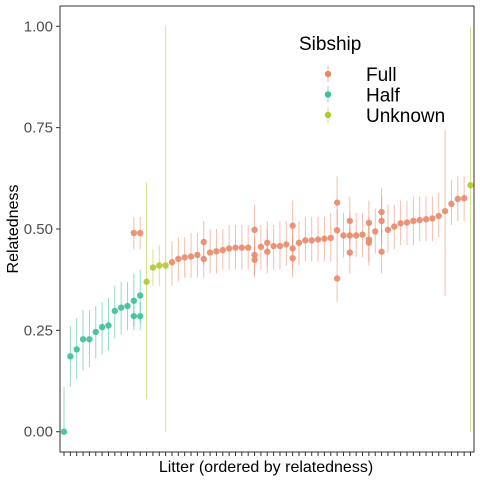  What do you see at coordinates (267, 454) in the screenshot?
I see `x-axis` at bounding box center [267, 454].